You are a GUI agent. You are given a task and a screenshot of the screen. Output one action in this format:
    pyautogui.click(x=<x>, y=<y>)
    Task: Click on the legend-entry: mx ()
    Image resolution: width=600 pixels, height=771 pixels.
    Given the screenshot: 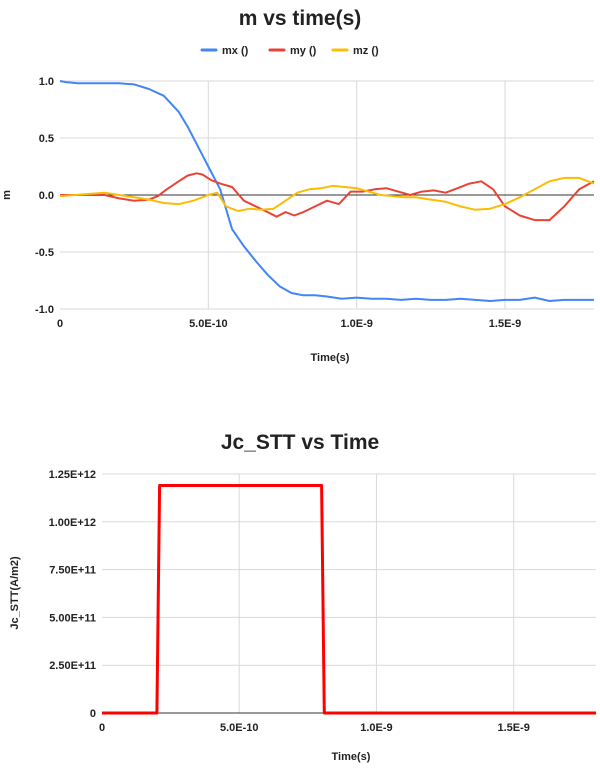 What is the action you would take?
    pyautogui.click(x=235, y=51)
    